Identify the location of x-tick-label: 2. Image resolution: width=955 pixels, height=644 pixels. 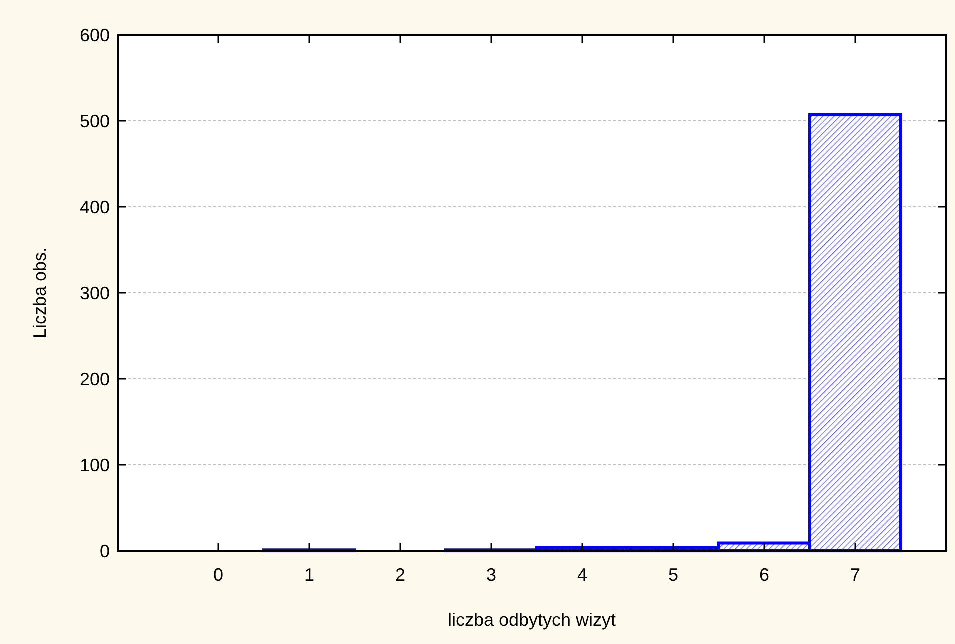
(400, 575).